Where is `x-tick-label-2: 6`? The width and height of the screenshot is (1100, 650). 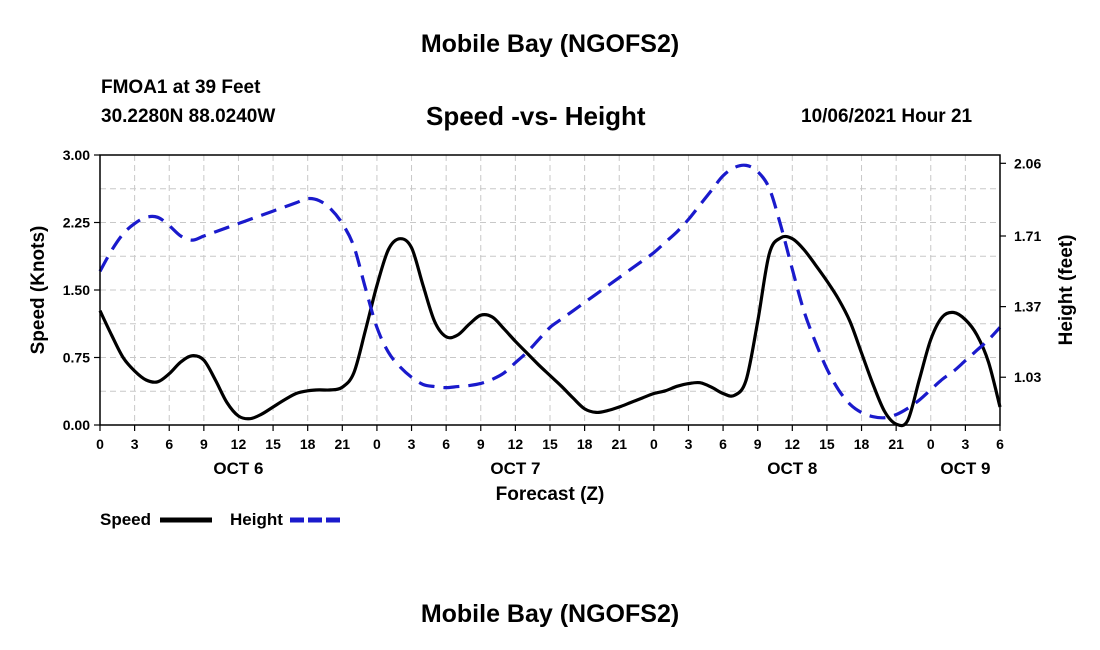 x-tick-label-2: 6 is located at coordinates (169, 444).